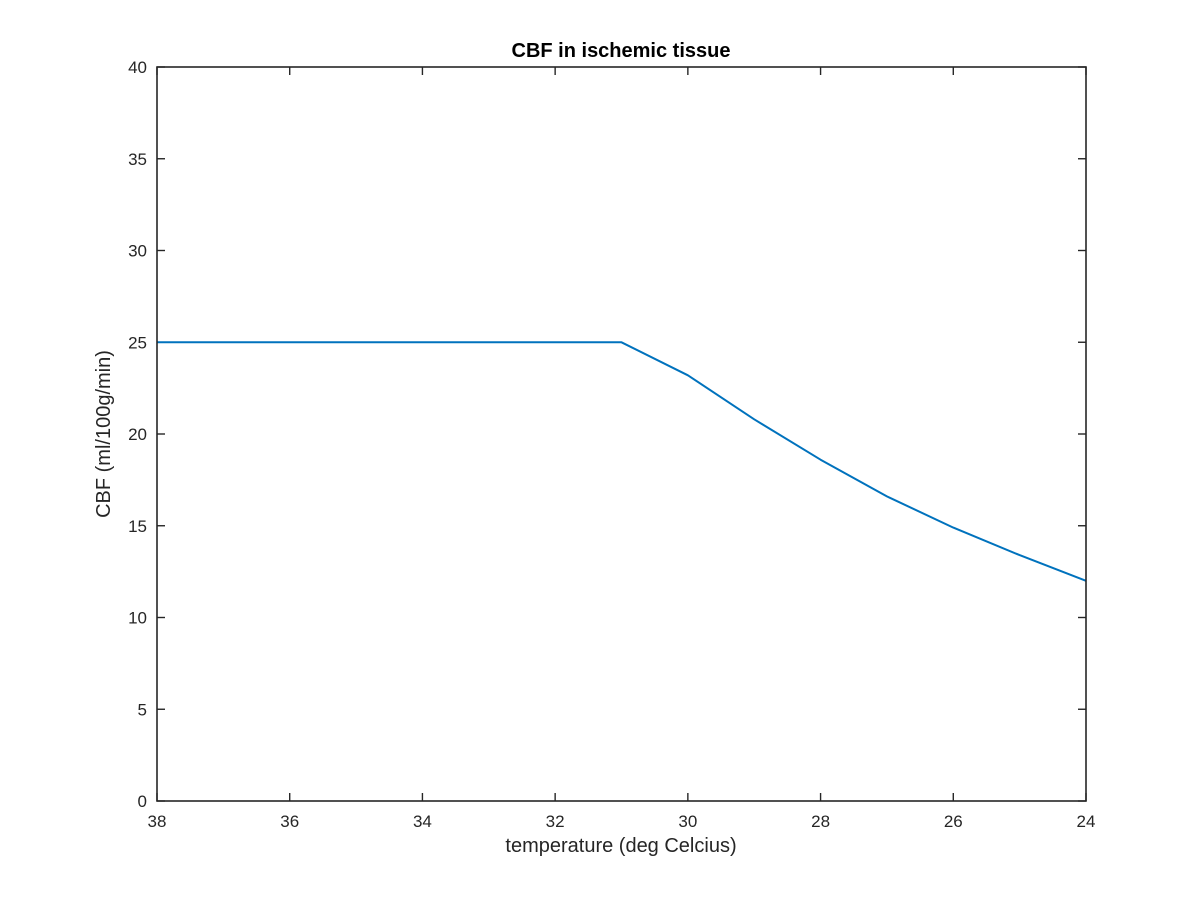 The image size is (1200, 900). I want to click on x-tick-label: 32, so click(555, 821).